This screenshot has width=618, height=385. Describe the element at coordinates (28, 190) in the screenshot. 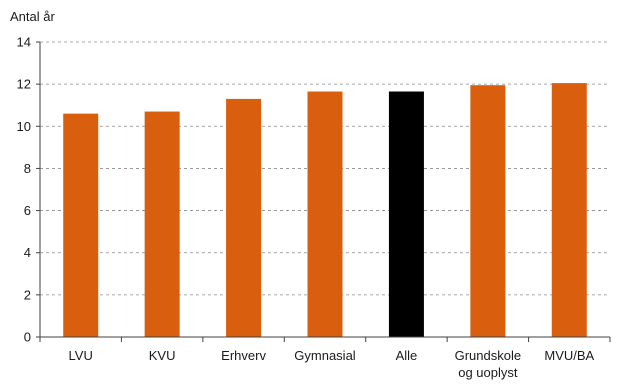

I see `y-axis-ticks: 0 2 4 6 8 10 12 14` at that location.